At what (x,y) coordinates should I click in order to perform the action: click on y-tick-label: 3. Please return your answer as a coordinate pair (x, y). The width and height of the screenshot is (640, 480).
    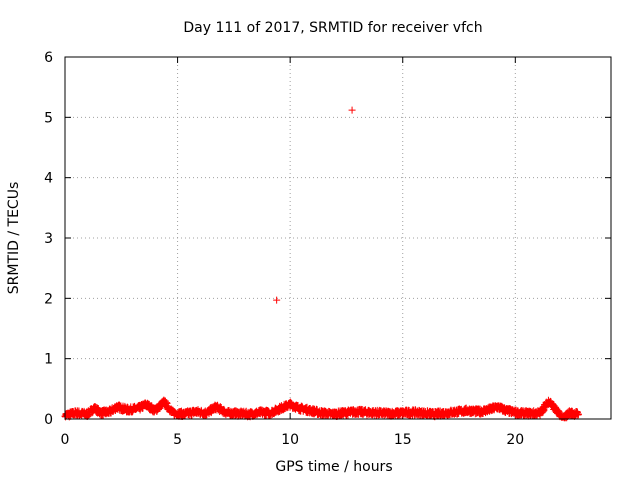
    Looking at the image, I should click on (48, 239).